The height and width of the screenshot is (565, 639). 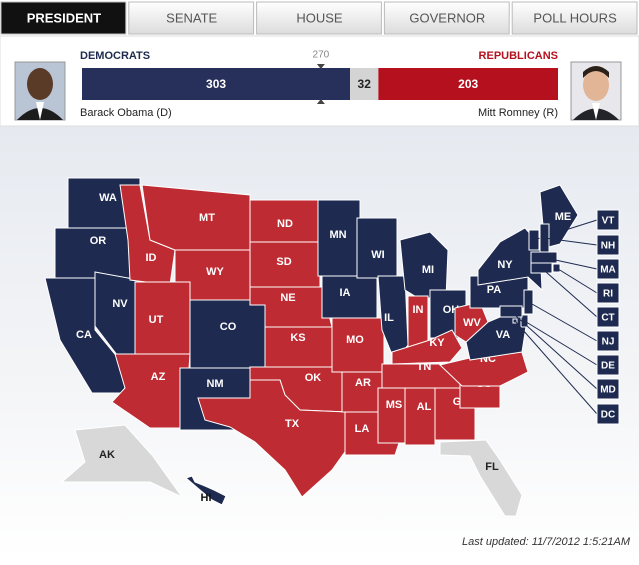 I want to click on last-updated: Last updated: 11/7/2012 1:5:21AM, so click(x=546, y=542).